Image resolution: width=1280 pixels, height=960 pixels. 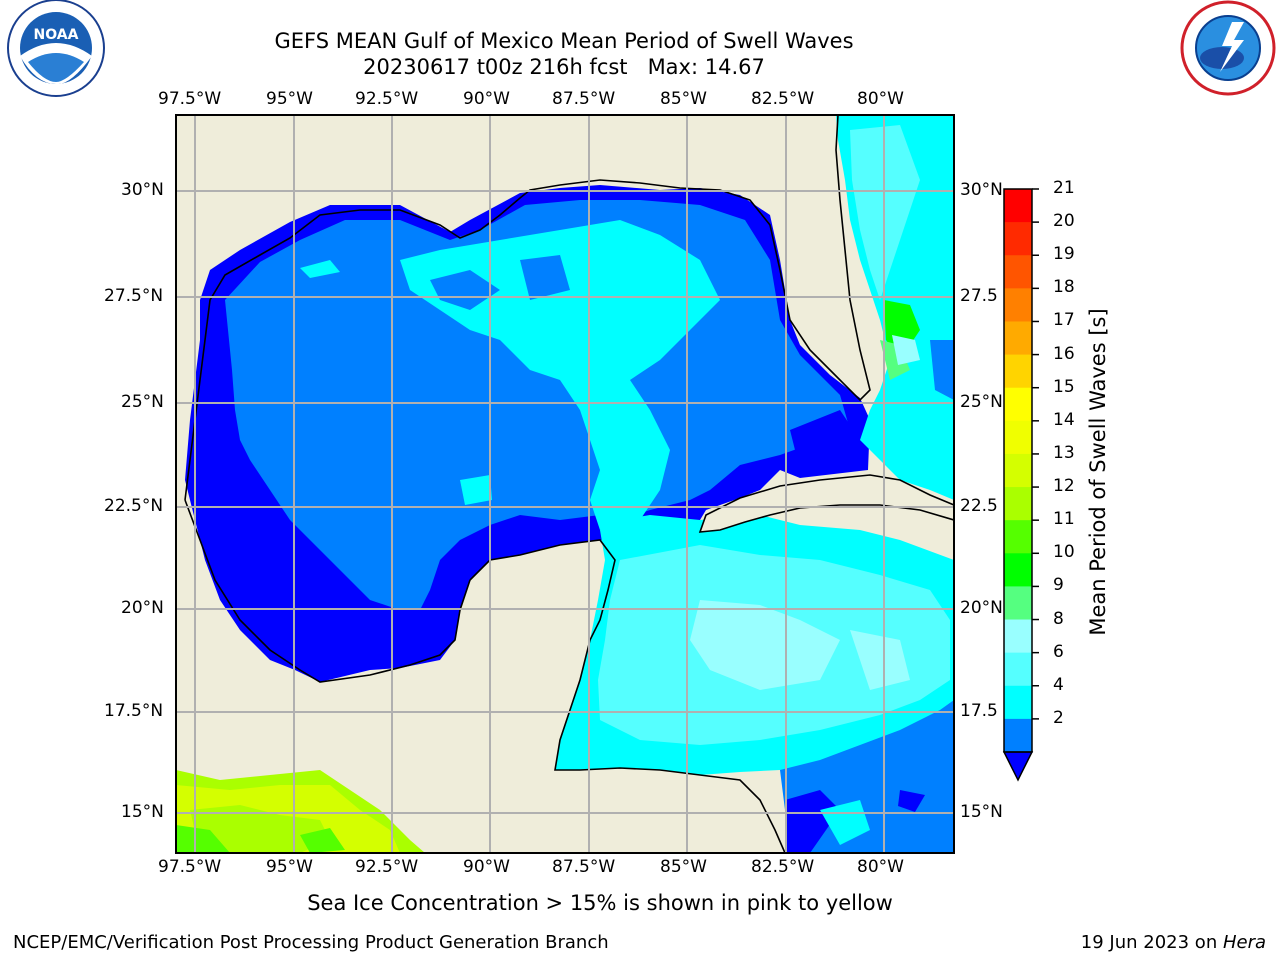 What do you see at coordinates (981, 608) in the screenshot?
I see `lat-label-right: 20°N` at bounding box center [981, 608].